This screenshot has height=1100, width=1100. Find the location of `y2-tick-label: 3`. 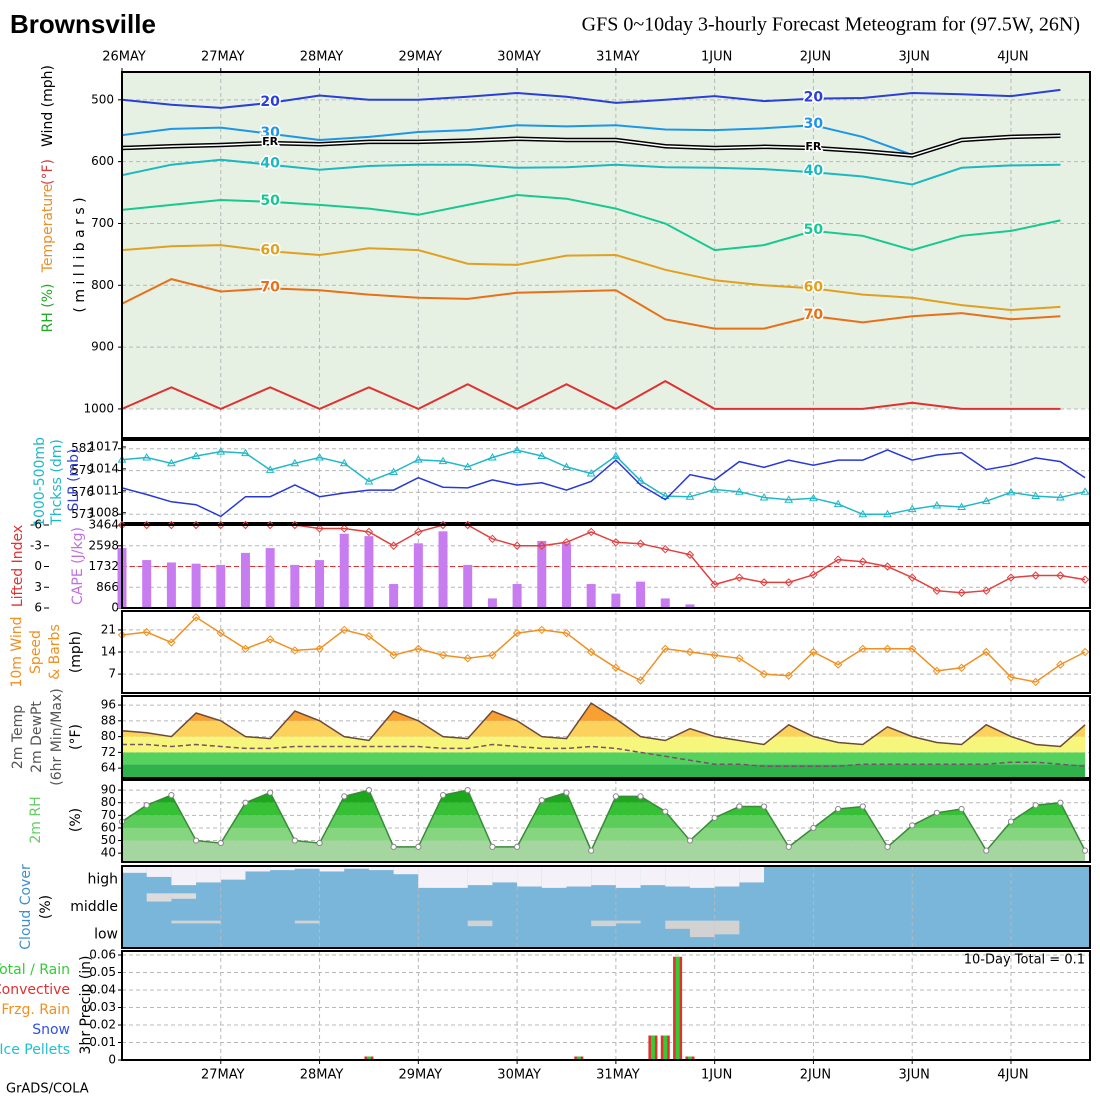

y2-tick-label: 3 is located at coordinates (38, 587).